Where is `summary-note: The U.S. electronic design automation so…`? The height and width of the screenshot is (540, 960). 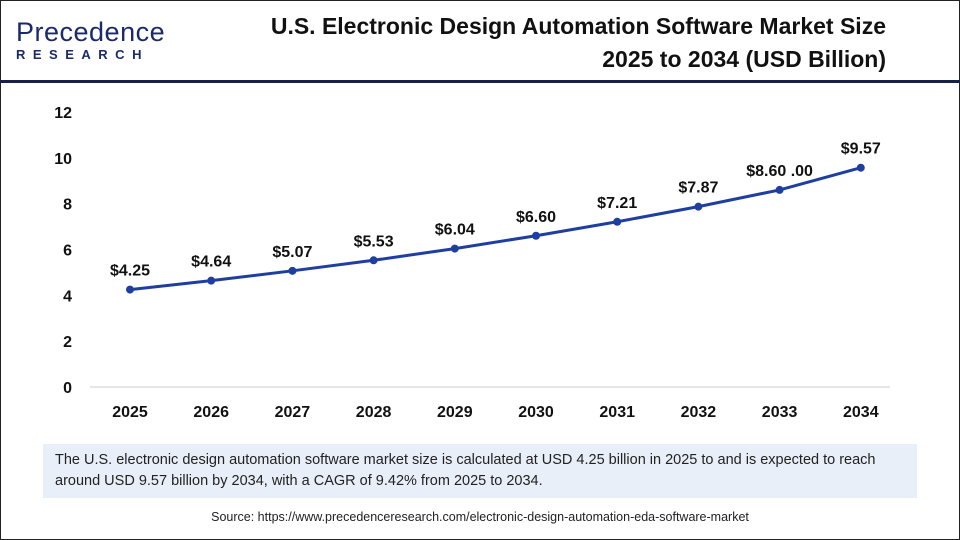
summary-note: The U.S. electronic design automation so… is located at coordinates (480, 471).